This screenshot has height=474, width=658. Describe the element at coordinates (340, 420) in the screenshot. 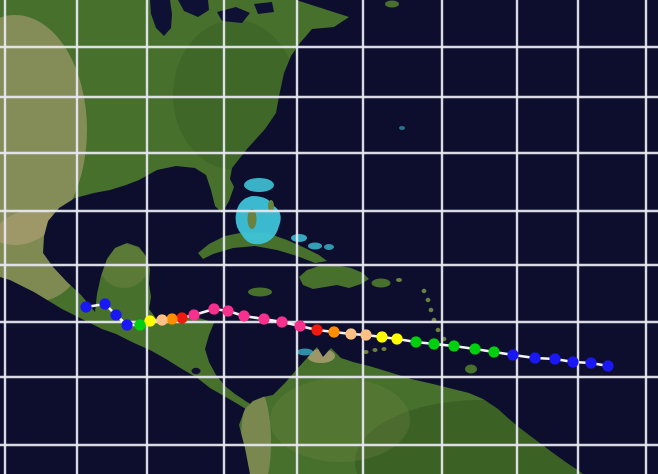

I see `llanos-olive-region` at that location.